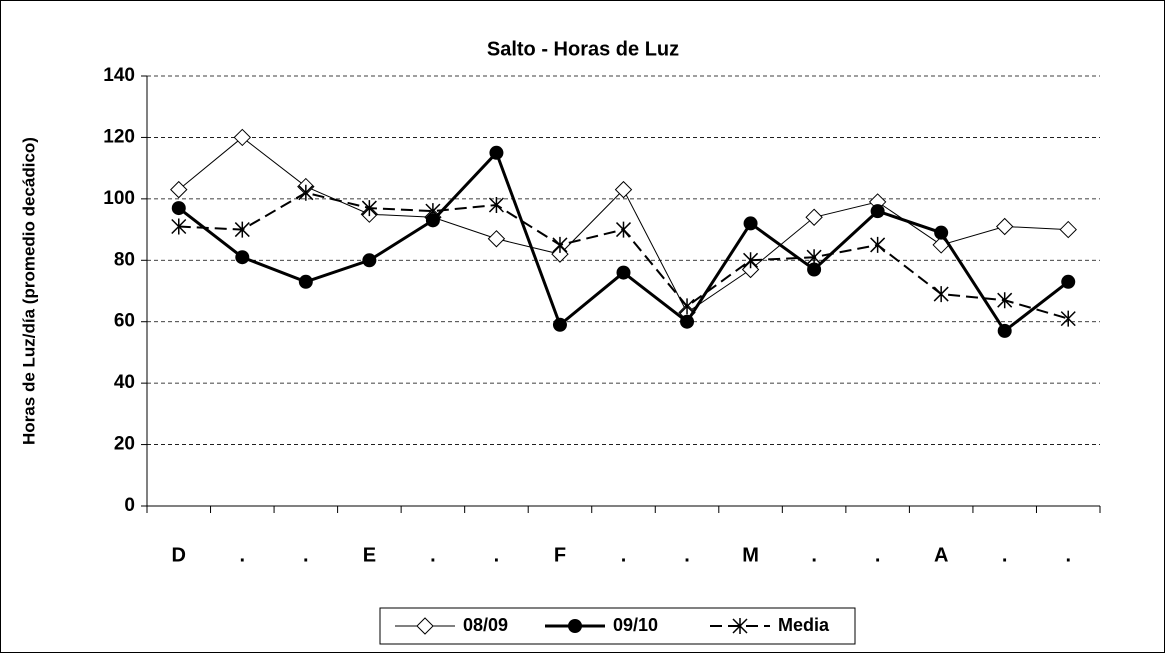 Image resolution: width=1166 pixels, height=654 pixels. I want to click on x-tick-label: D, so click(179, 555).